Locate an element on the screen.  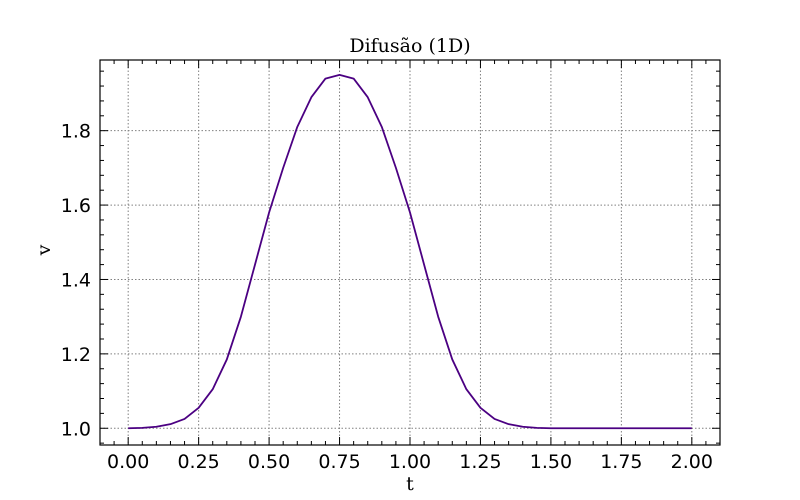
y-tick-label: 1.8 is located at coordinates (76, 132).